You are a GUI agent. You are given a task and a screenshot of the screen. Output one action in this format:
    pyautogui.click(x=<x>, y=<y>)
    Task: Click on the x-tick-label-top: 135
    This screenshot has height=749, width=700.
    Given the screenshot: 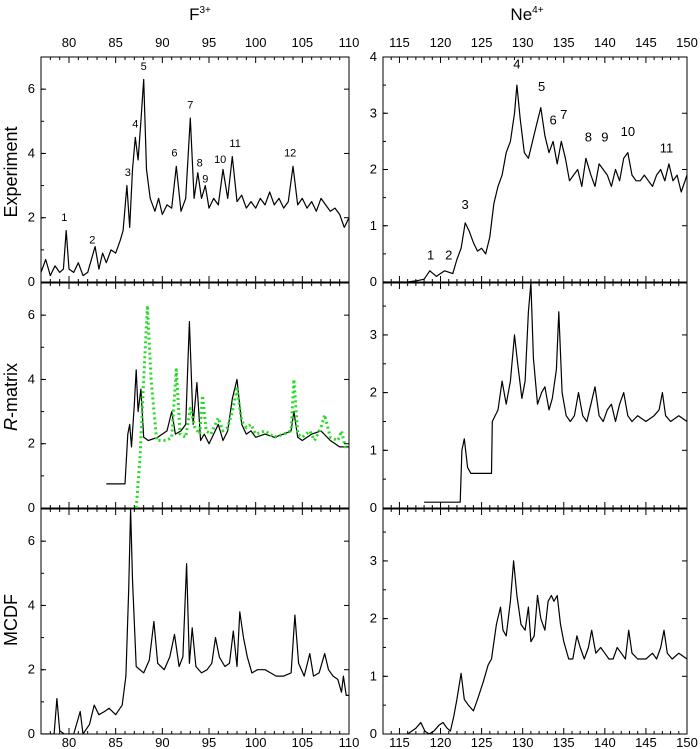 What is the action you would take?
    pyautogui.click(x=564, y=42)
    